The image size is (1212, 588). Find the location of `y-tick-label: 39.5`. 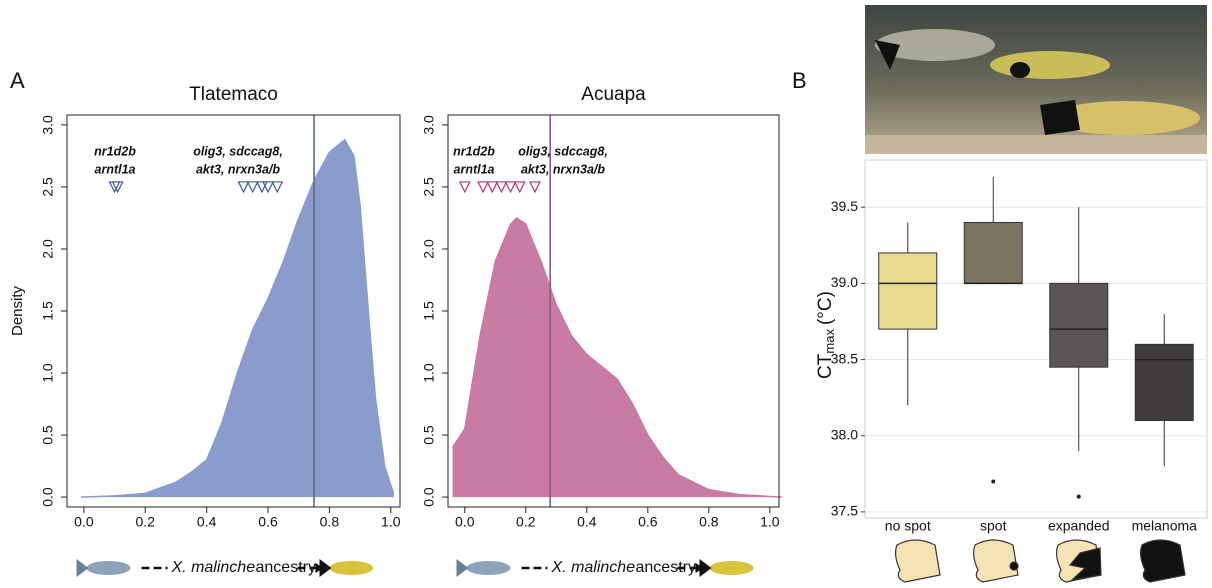

y-tick-label: 39.5 is located at coordinates (844, 206).